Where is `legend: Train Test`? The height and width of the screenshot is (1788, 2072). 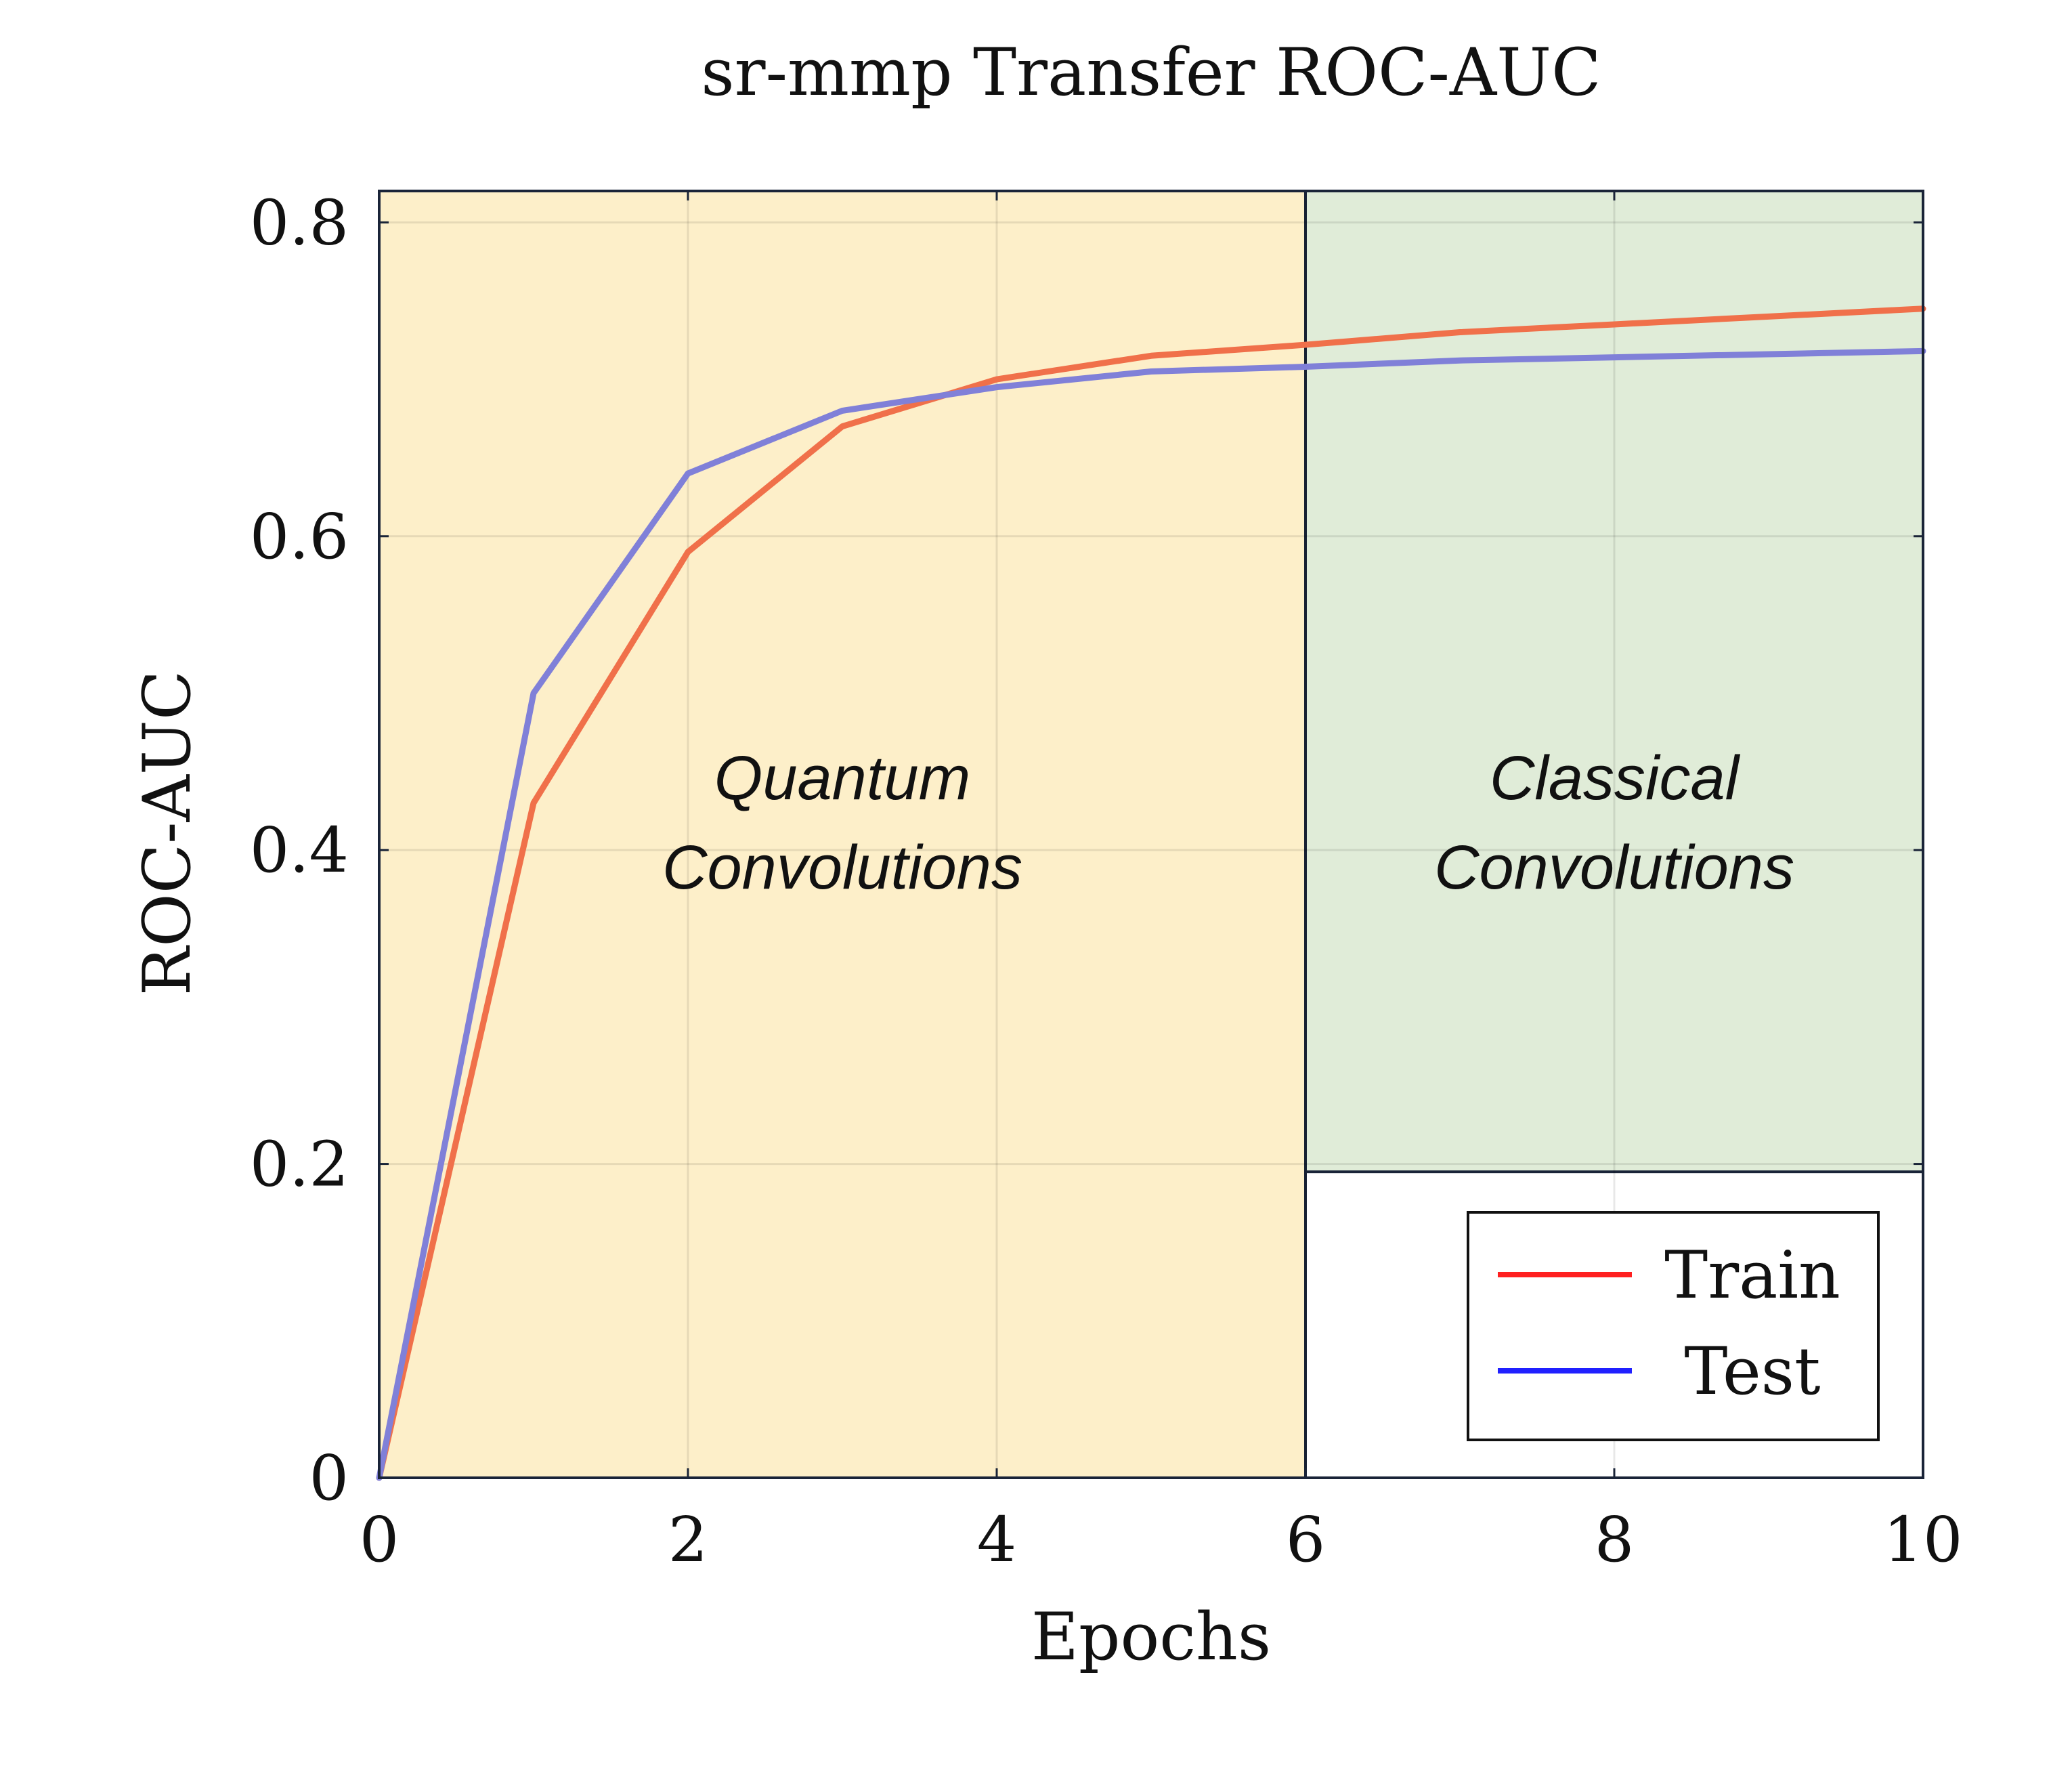
legend: Train Test is located at coordinates (1674, 1326).